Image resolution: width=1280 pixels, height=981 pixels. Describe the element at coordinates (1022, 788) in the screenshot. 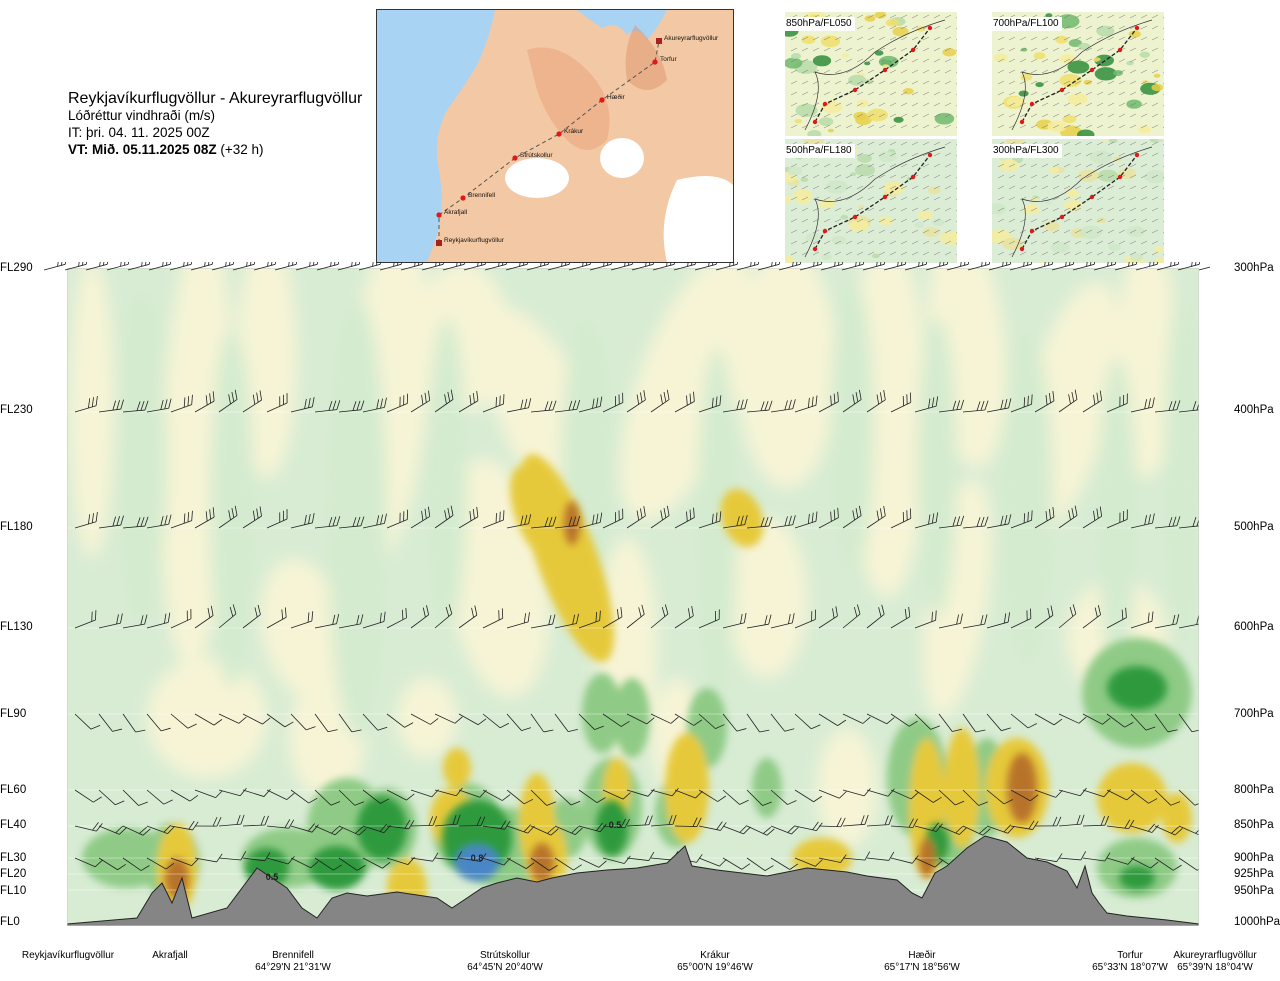

I see `strong-downdraft-core` at that location.